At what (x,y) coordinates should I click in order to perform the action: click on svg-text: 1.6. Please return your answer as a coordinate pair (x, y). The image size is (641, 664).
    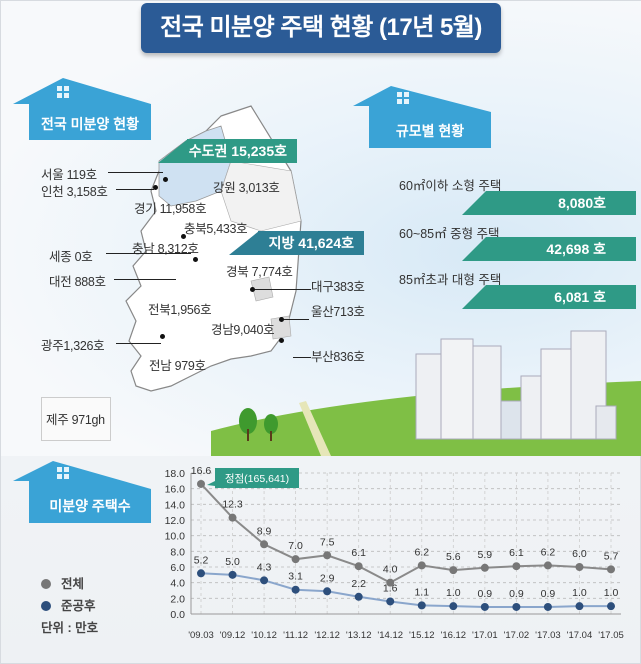
    Looking at the image, I should click on (390, 588).